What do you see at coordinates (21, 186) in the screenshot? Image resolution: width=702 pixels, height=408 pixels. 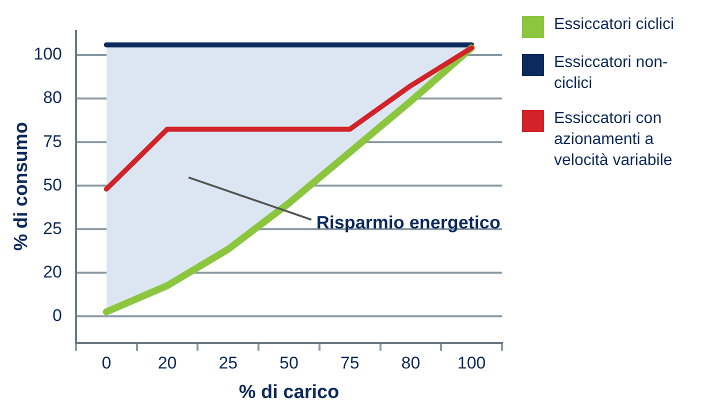 I see `y-axis-title: % di consumo` at bounding box center [21, 186].